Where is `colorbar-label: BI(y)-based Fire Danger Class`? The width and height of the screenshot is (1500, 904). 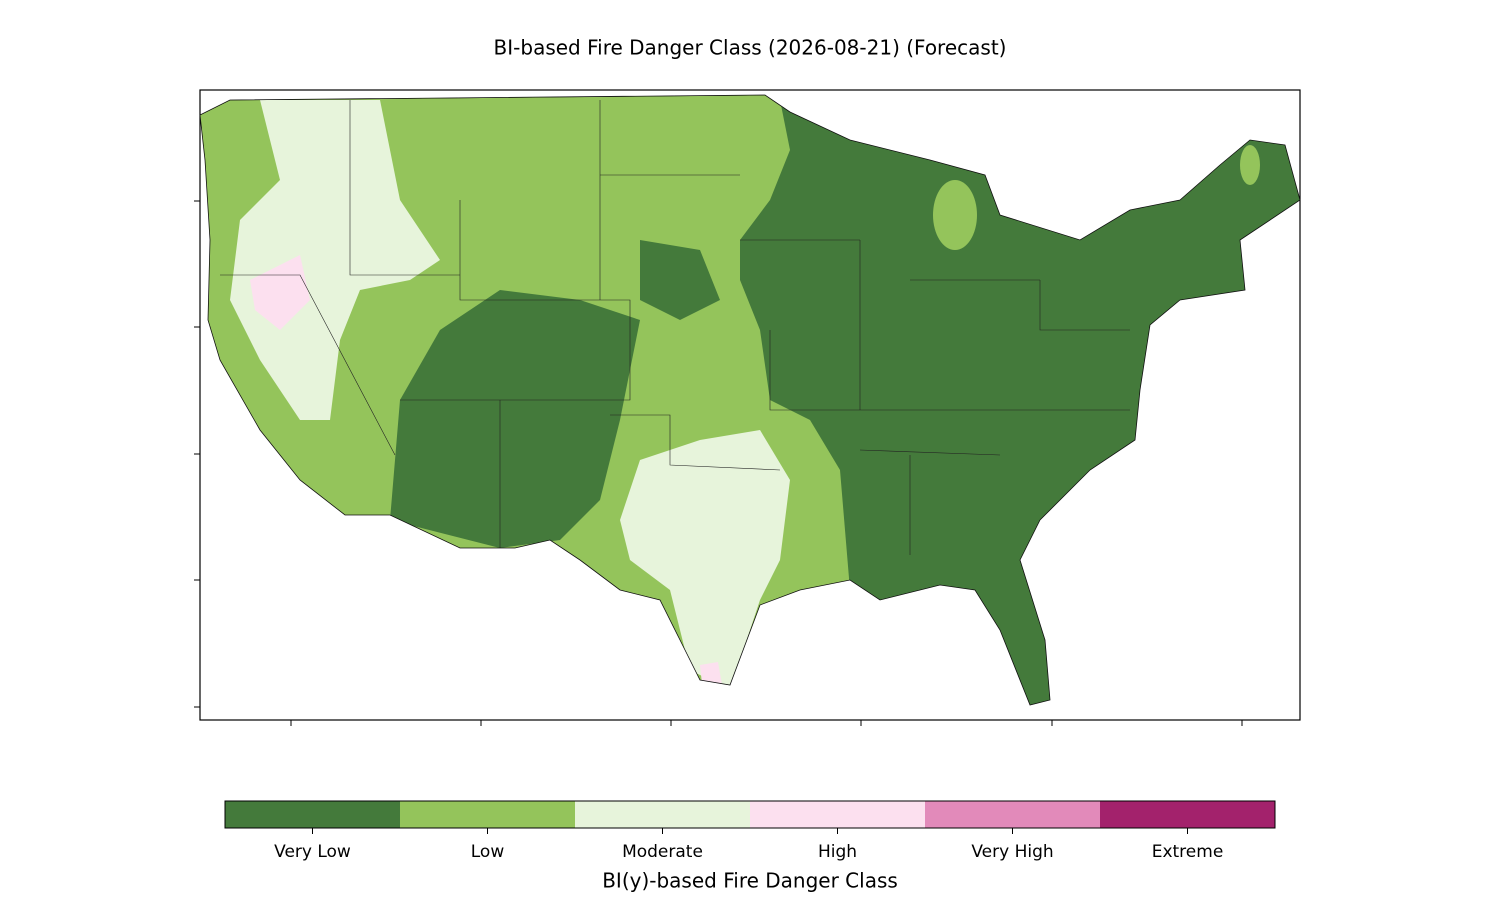 colorbar-label: BI(y)-based Fire Danger Class is located at coordinates (750, 881).